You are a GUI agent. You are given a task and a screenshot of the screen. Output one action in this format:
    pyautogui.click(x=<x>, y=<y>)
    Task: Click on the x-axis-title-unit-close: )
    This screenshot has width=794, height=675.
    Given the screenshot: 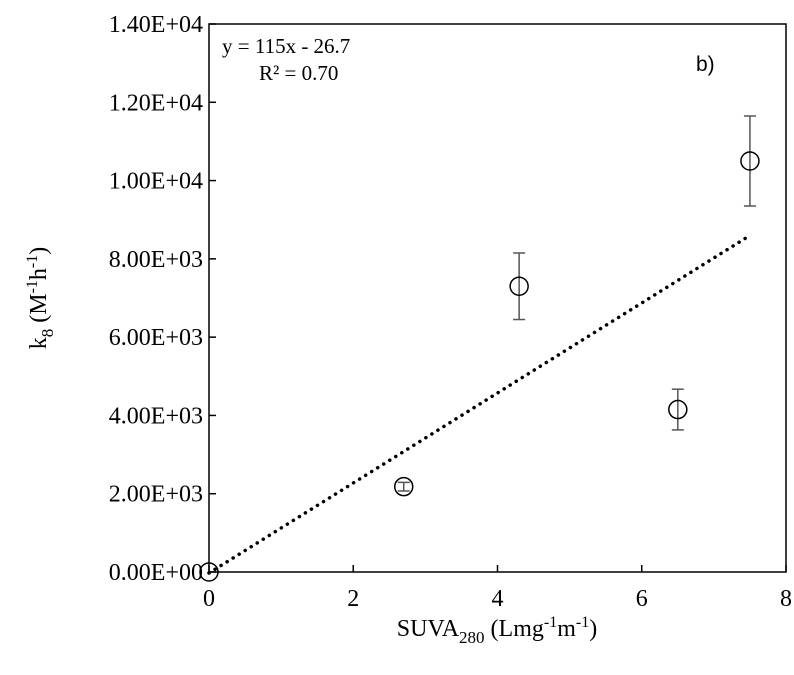 What is the action you would take?
    pyautogui.click(x=593, y=629)
    